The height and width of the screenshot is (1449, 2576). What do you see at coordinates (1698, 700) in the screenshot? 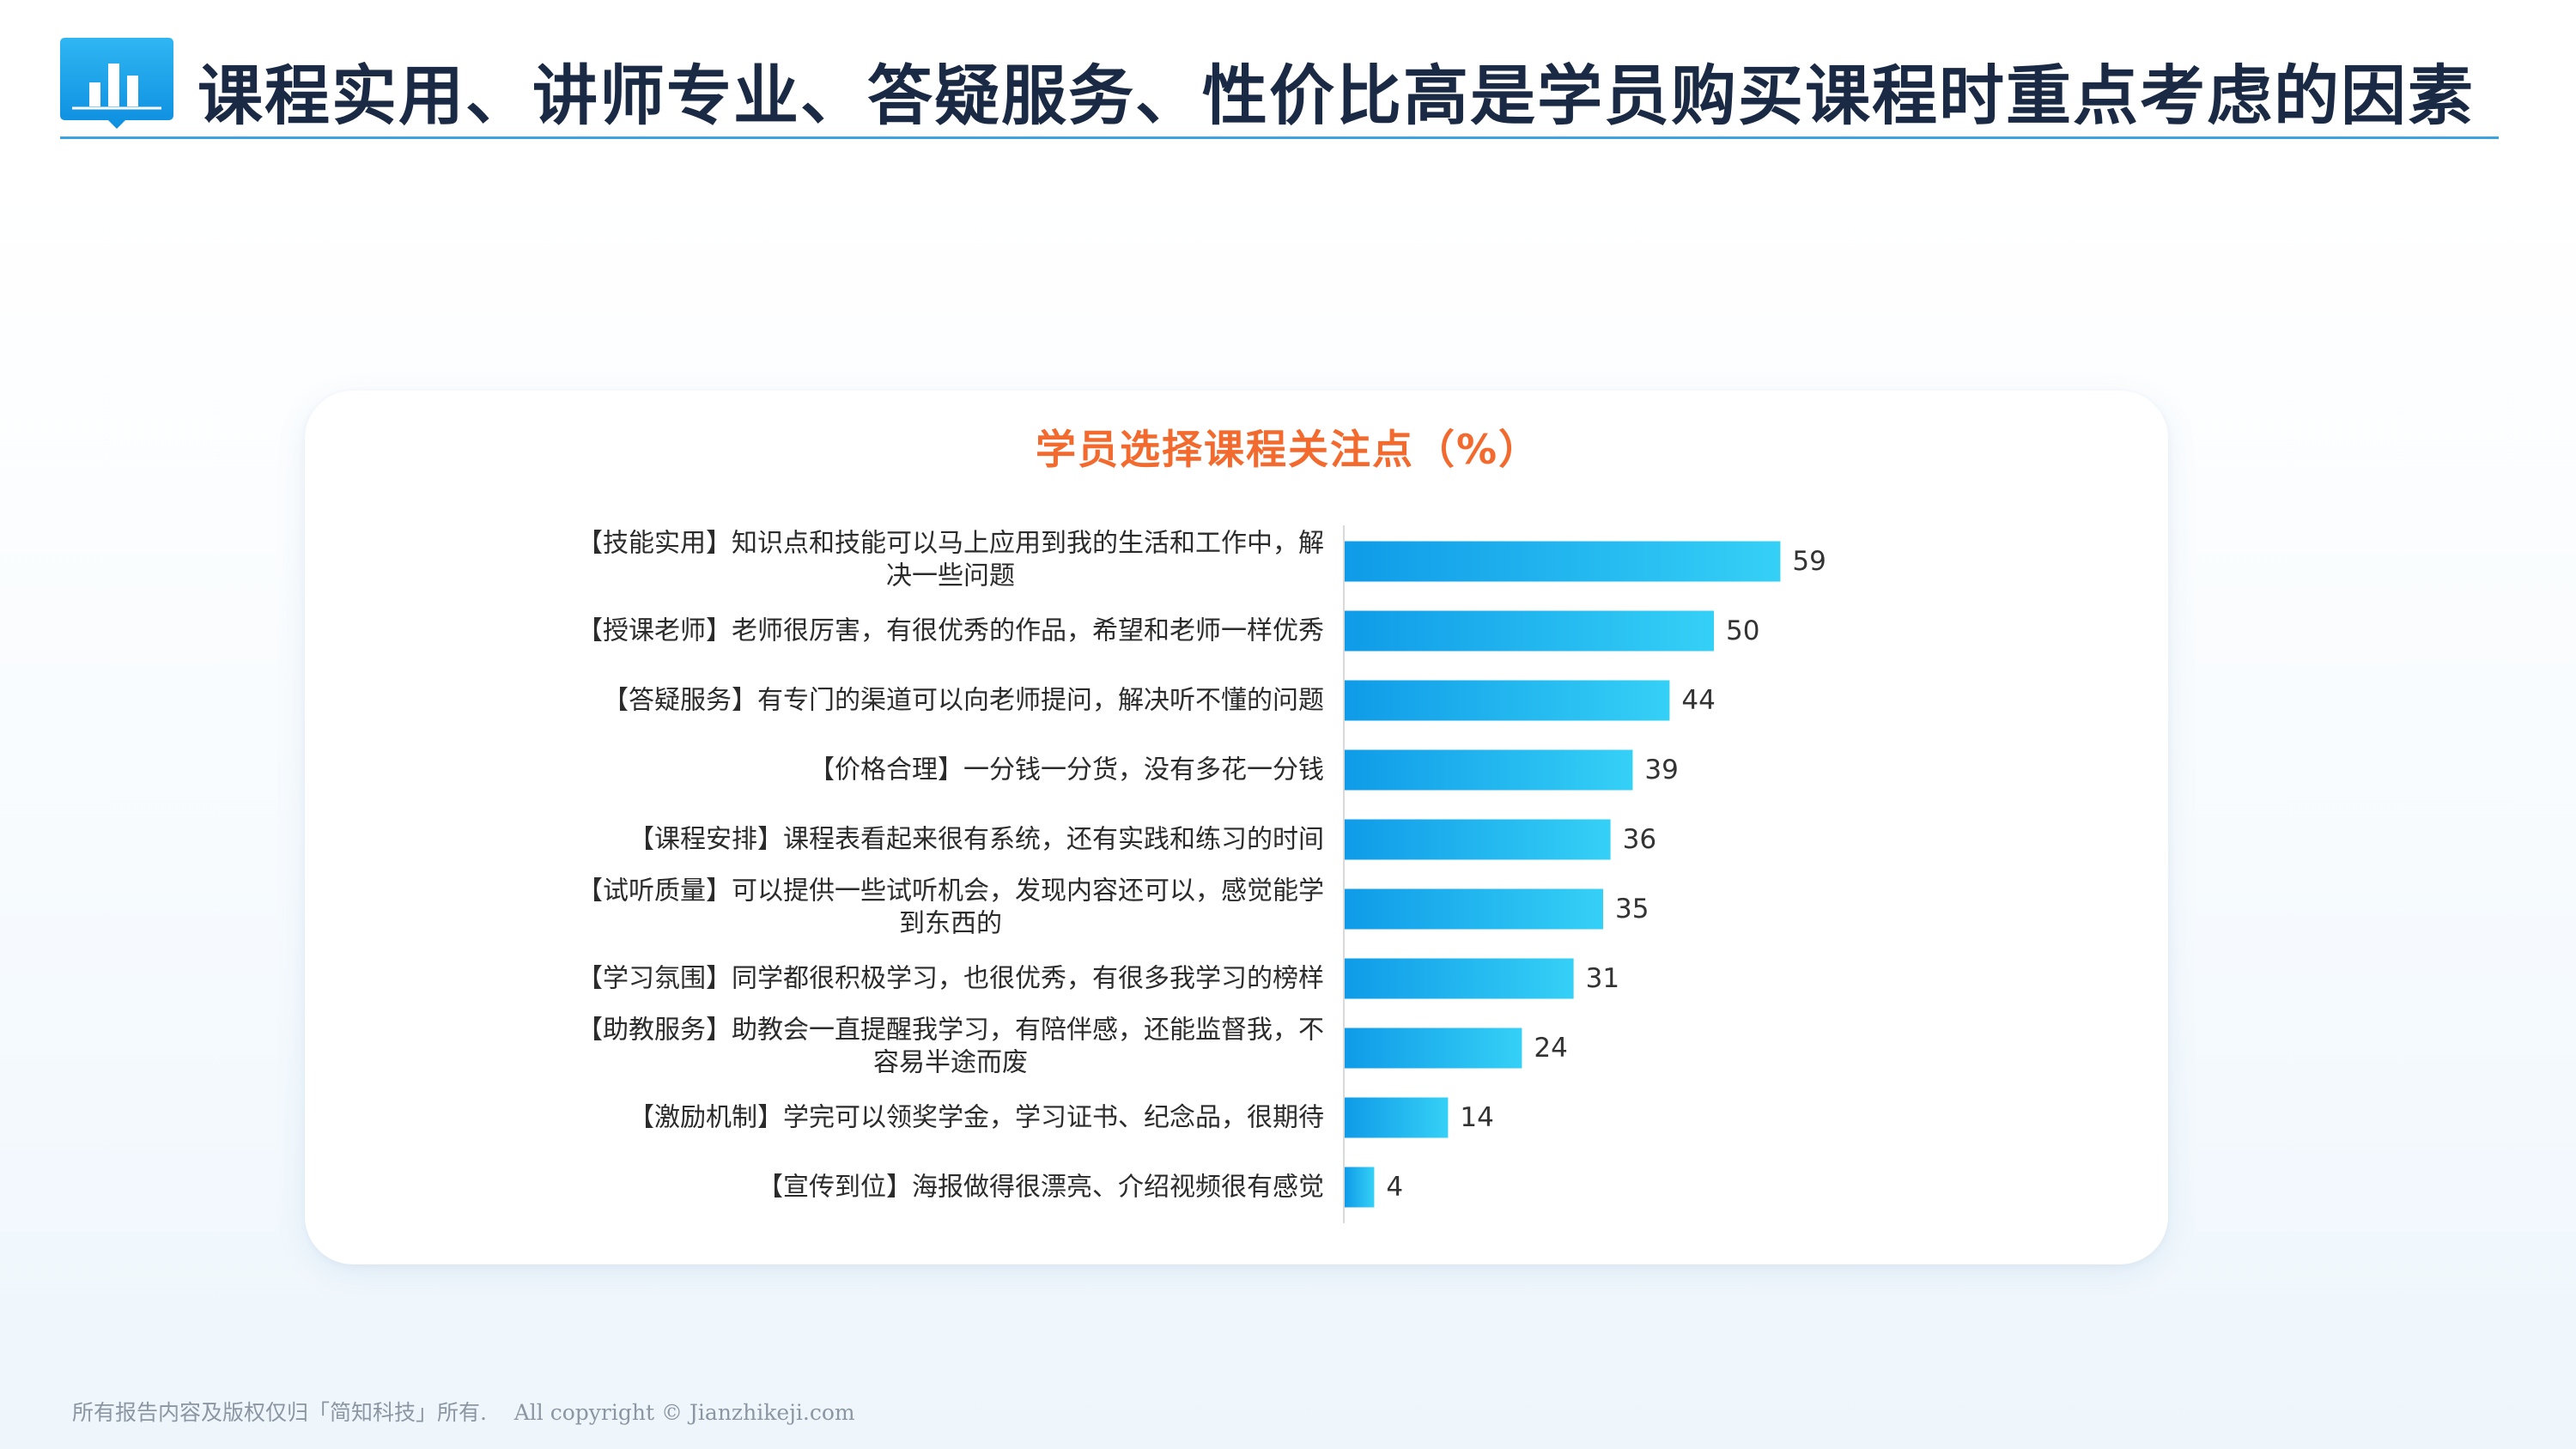
I see `data-label: 44` at bounding box center [1698, 700].